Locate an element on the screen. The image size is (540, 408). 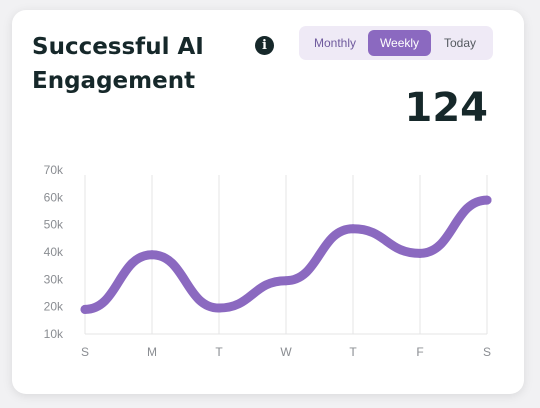
y-tick-label: 70k is located at coordinates (54, 170).